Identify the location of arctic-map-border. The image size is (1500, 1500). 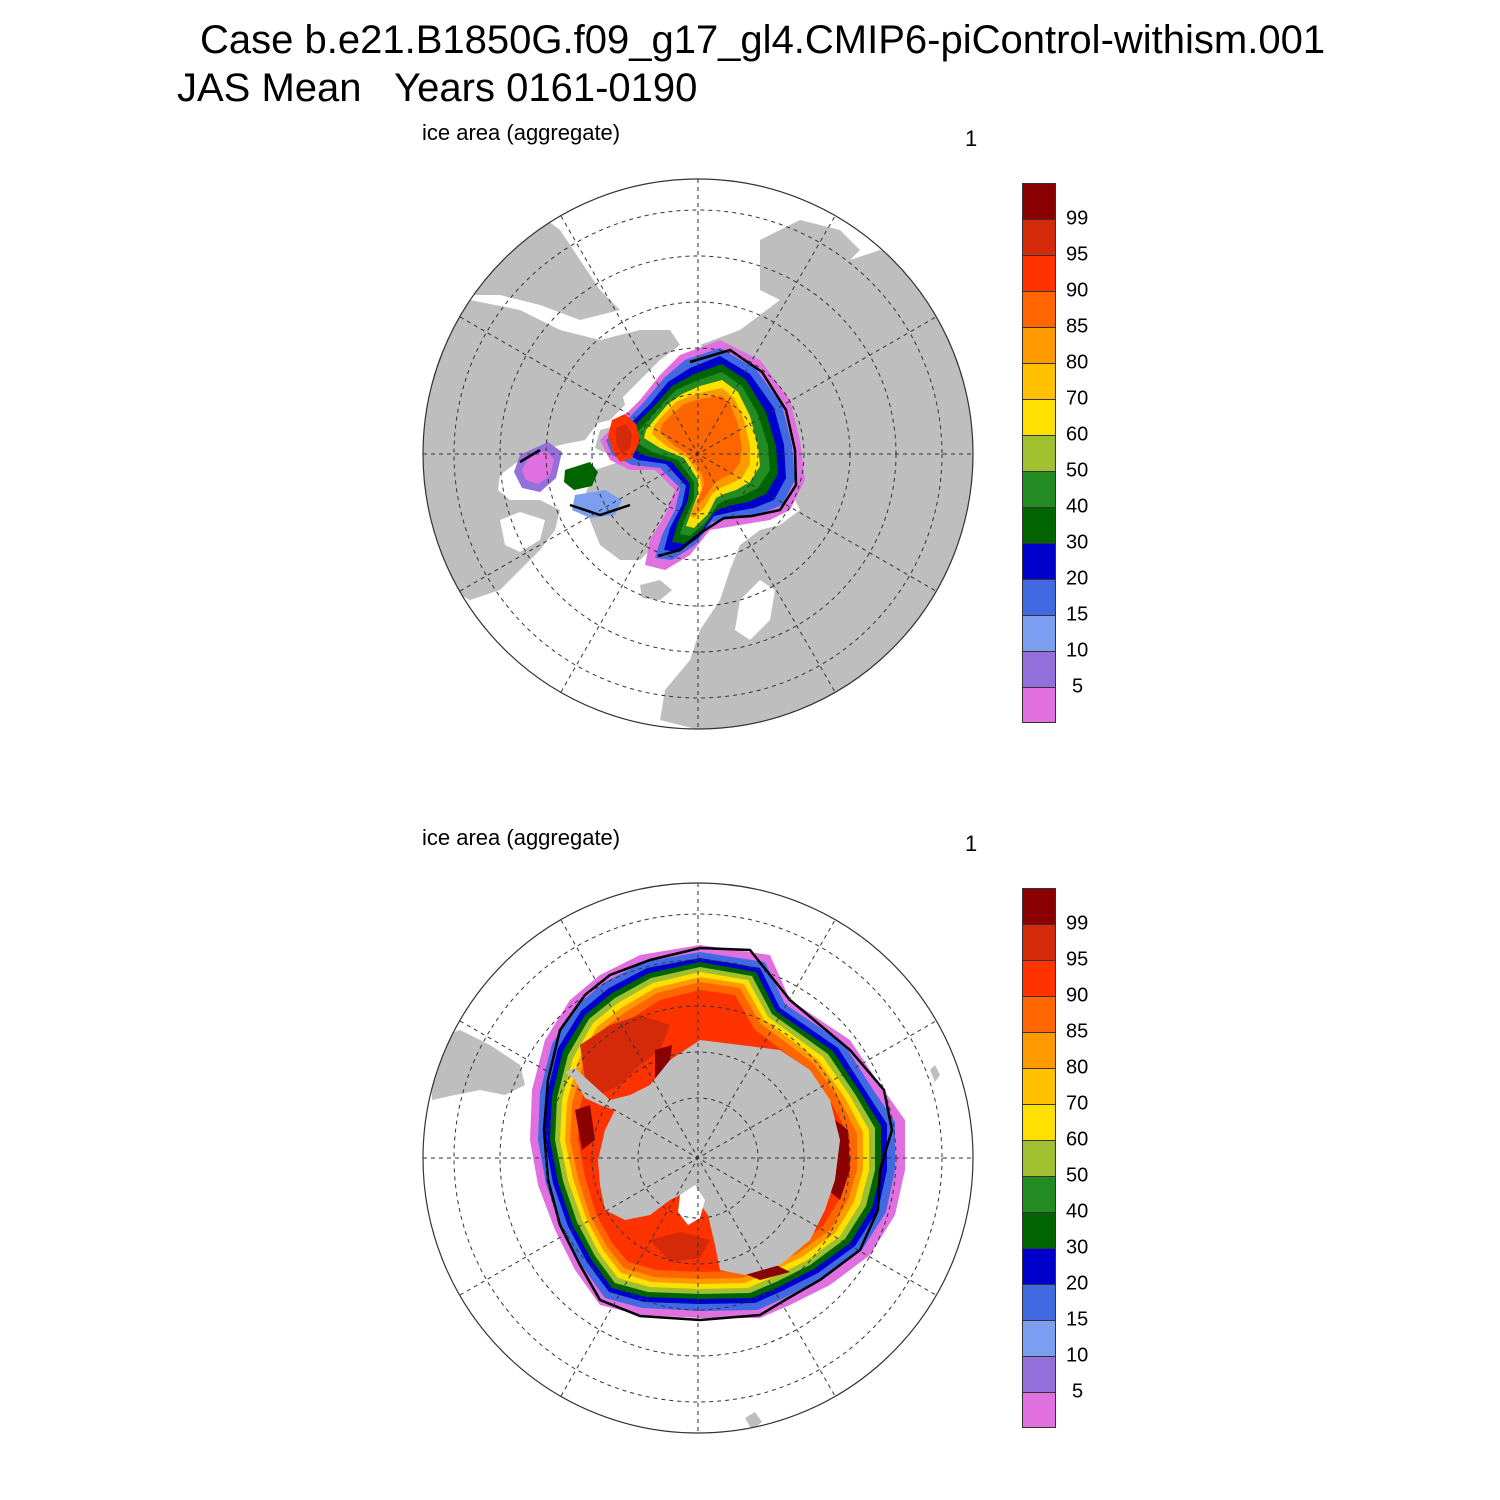
(698, 454).